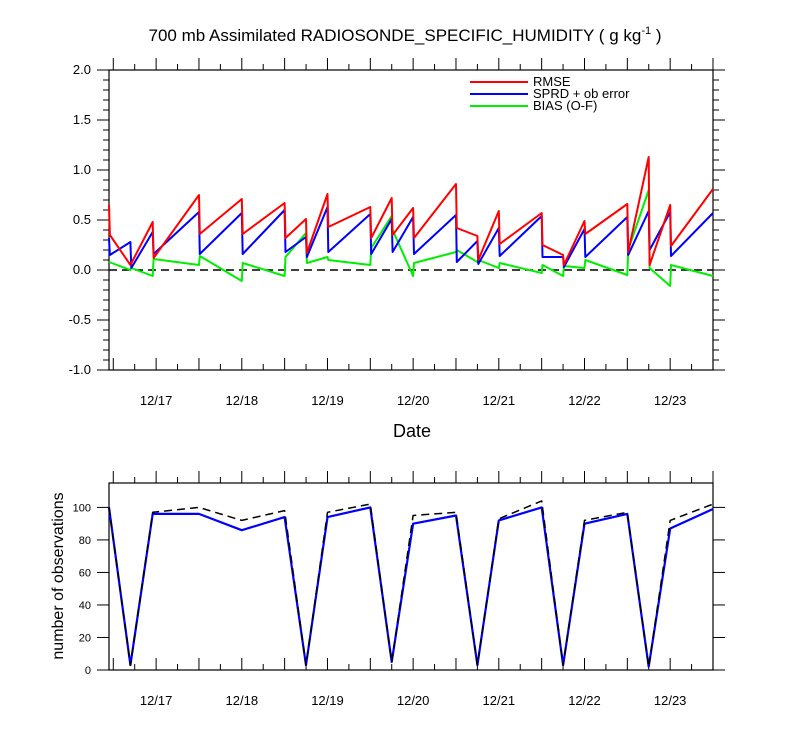 The width and height of the screenshot is (800, 750). Describe the element at coordinates (88, 671) in the screenshot. I see `bottom-y-tick-label: 0` at that location.